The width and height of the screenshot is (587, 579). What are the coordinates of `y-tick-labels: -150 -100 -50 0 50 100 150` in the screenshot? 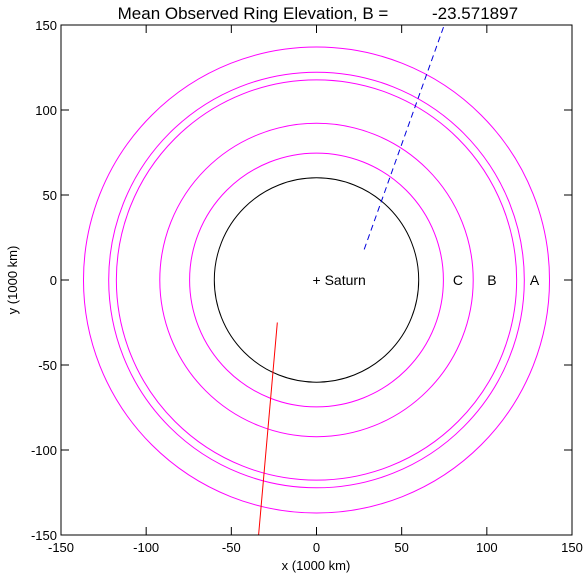 It's located at (44, 280).